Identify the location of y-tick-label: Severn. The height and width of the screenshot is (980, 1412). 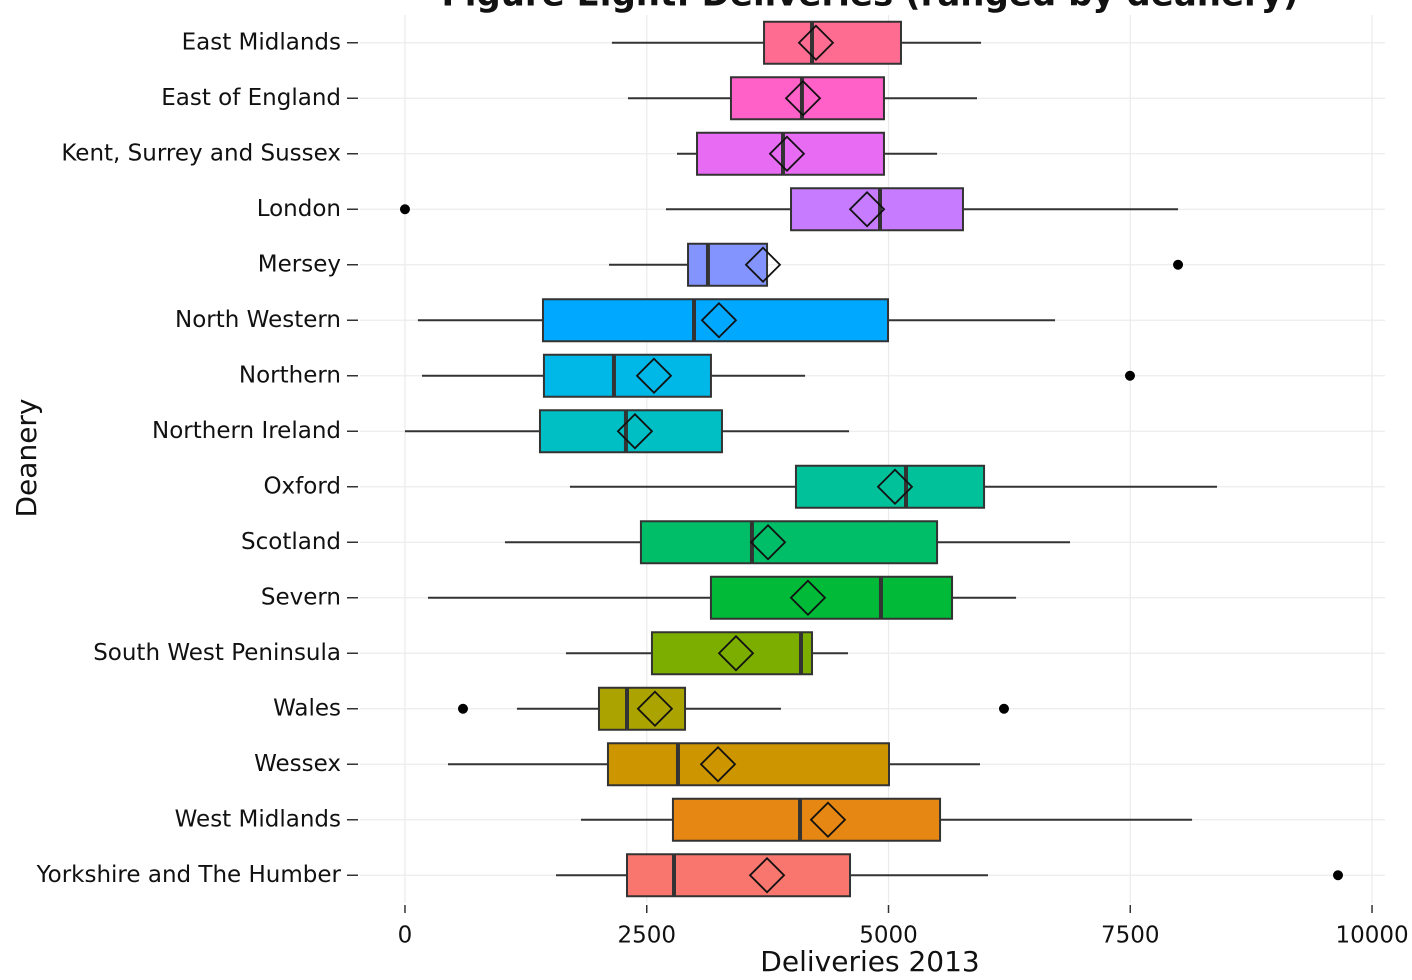
(301, 597).